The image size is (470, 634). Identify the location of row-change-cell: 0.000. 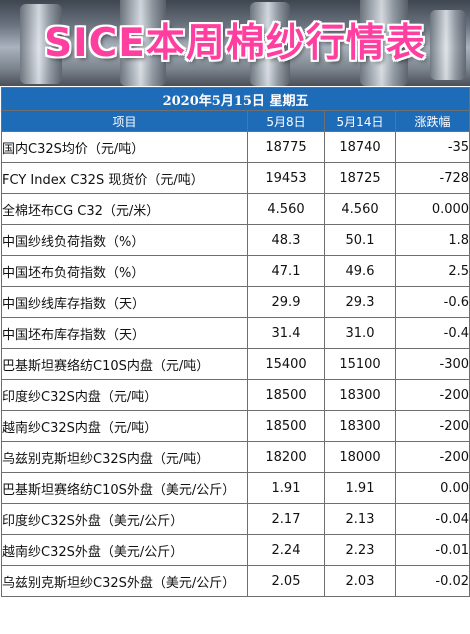
(432, 209).